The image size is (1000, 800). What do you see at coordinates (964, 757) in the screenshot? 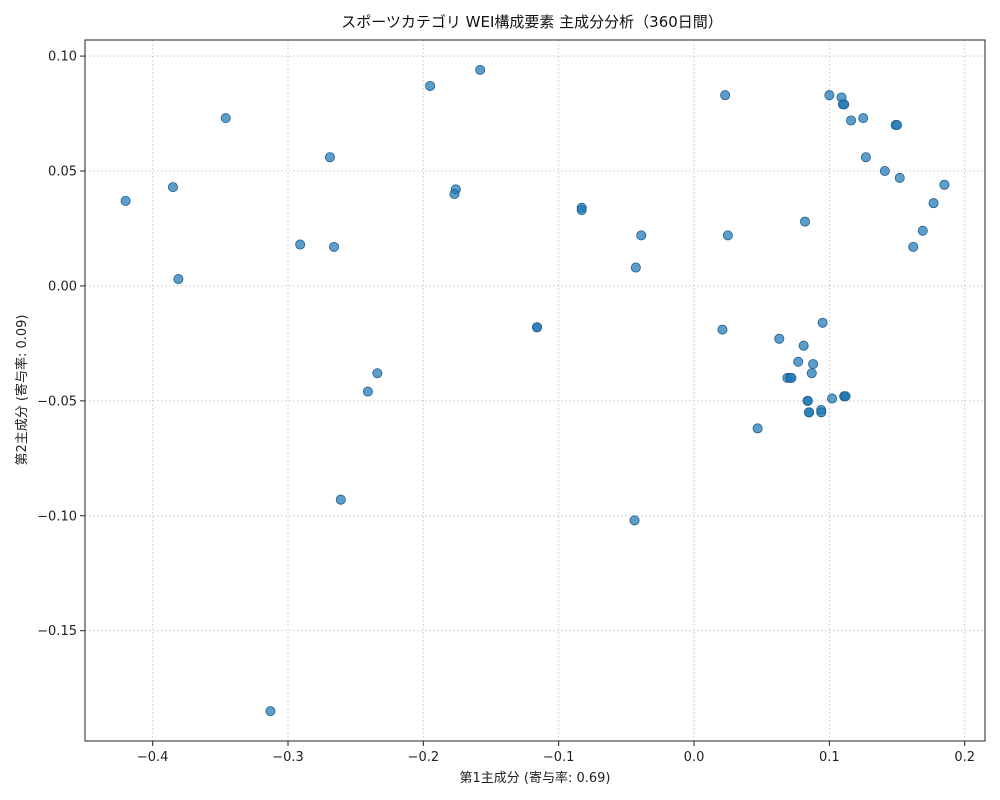
I see `x-tick-label: 0.2` at bounding box center [964, 757].